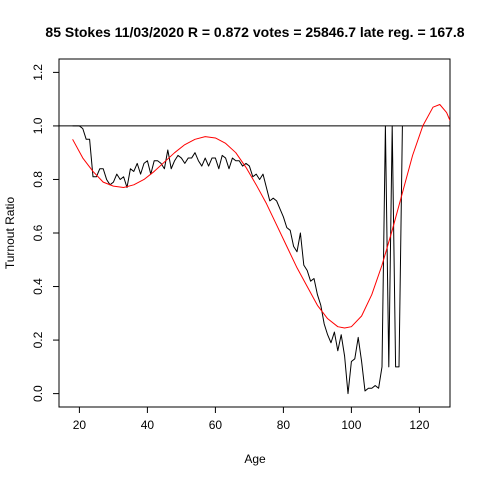 The image size is (480, 480). What do you see at coordinates (10, 233) in the screenshot?
I see `y-axis-label: Turnout Ratio` at bounding box center [10, 233].